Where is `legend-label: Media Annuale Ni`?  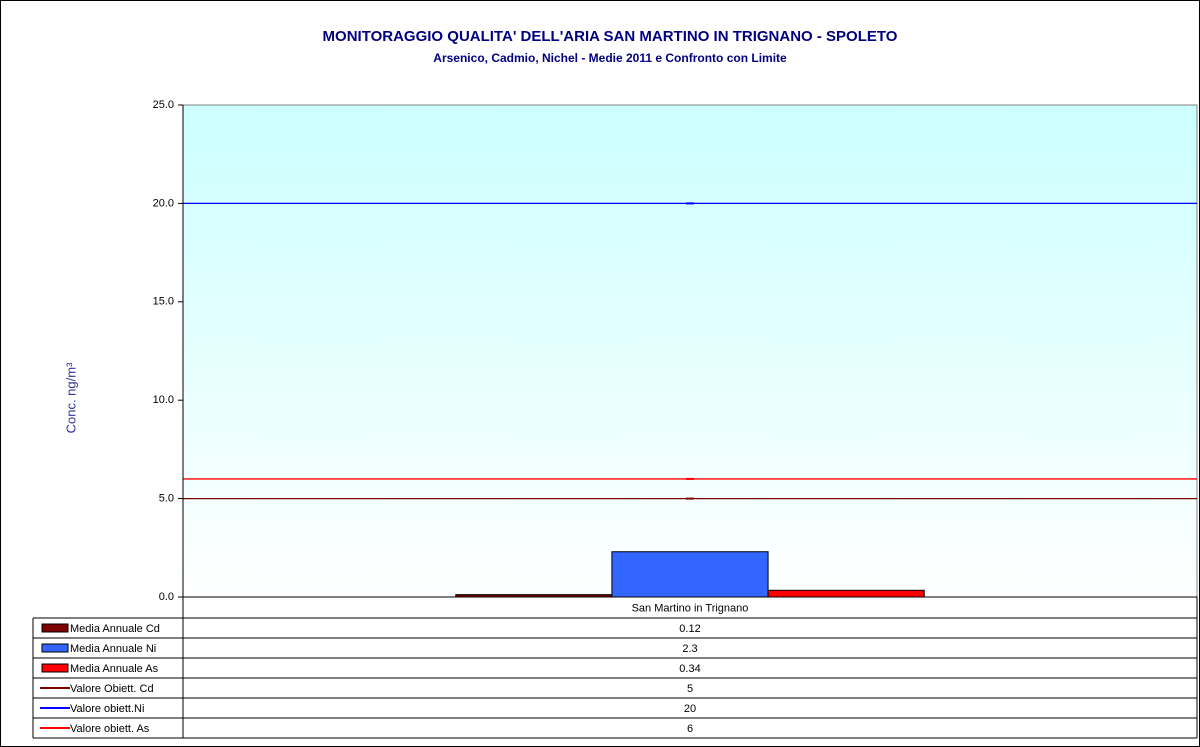
legend-label: Media Annuale Ni is located at coordinates (113, 649).